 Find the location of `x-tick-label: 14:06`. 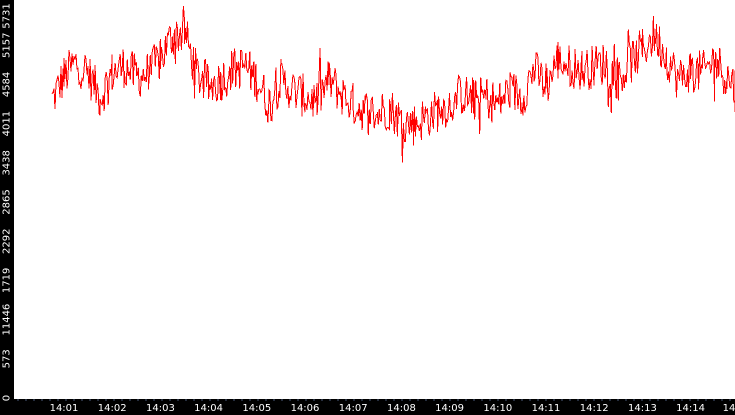

x-tick-label: 14:06 is located at coordinates (305, 408).